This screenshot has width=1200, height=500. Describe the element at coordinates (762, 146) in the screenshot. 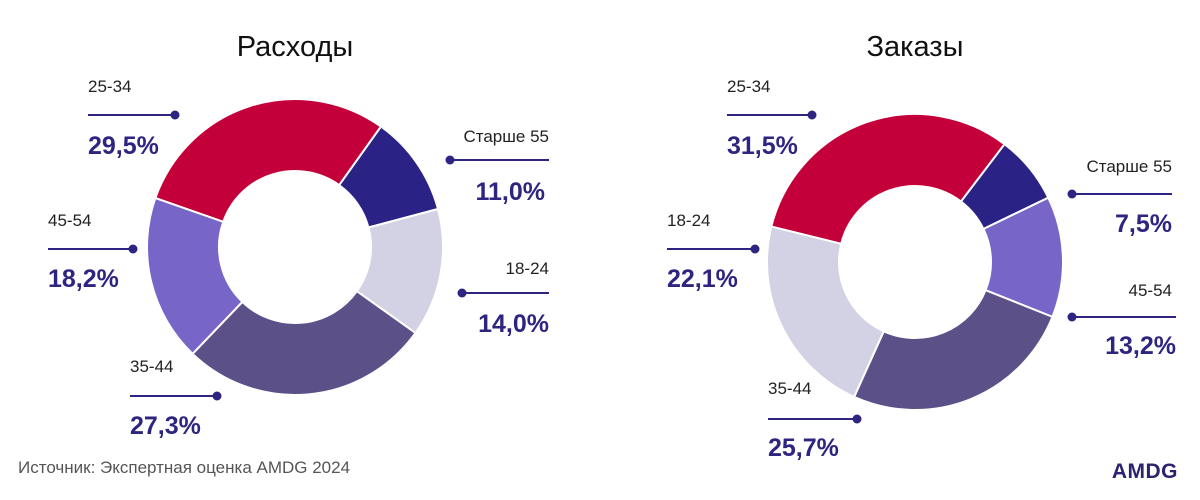

I see `value-label: 31,5%` at that location.